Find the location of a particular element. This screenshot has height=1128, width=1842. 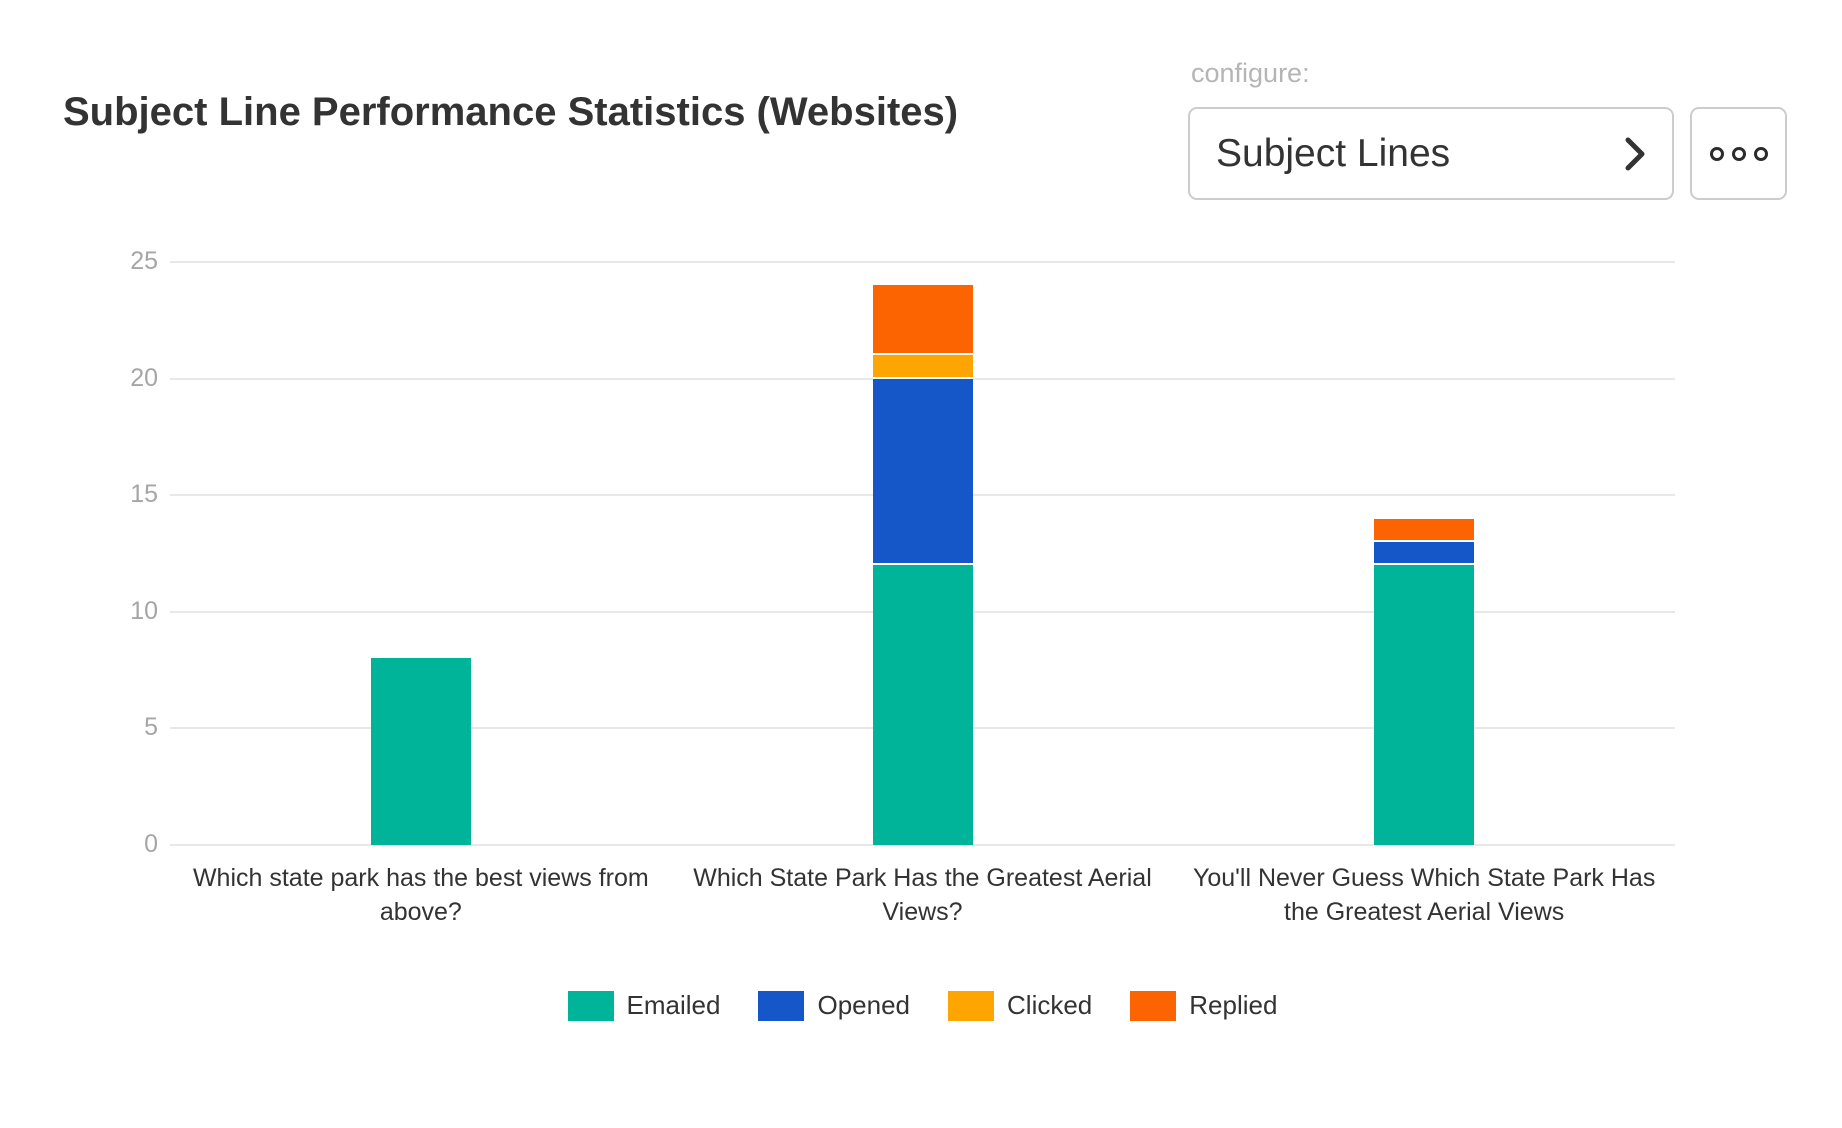

legend-item-clicked: Clicked is located at coordinates (1020, 1005).